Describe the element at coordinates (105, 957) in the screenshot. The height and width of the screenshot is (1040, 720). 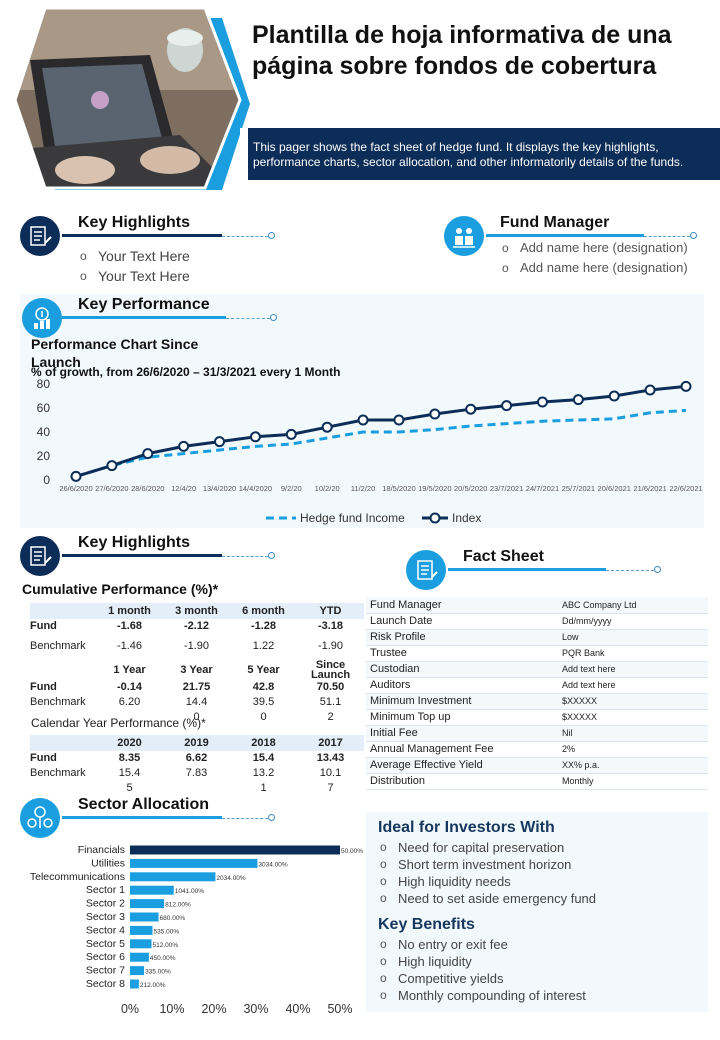
I see `category-label: Sector 6` at that location.